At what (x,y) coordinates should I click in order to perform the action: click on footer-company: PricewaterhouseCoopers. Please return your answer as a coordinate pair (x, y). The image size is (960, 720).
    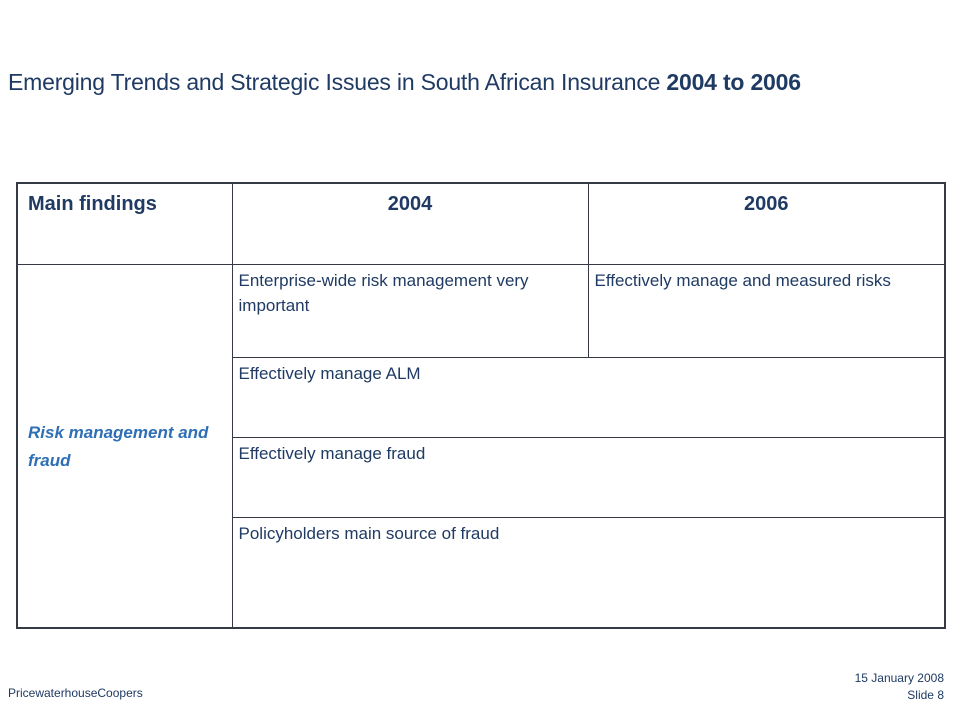
    Looking at the image, I should click on (75, 693).